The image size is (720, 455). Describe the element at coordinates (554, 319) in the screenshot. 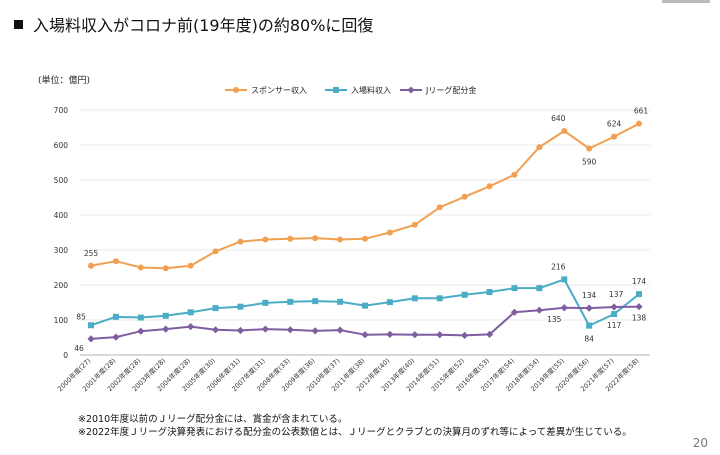

I see `data-label: 135` at that location.